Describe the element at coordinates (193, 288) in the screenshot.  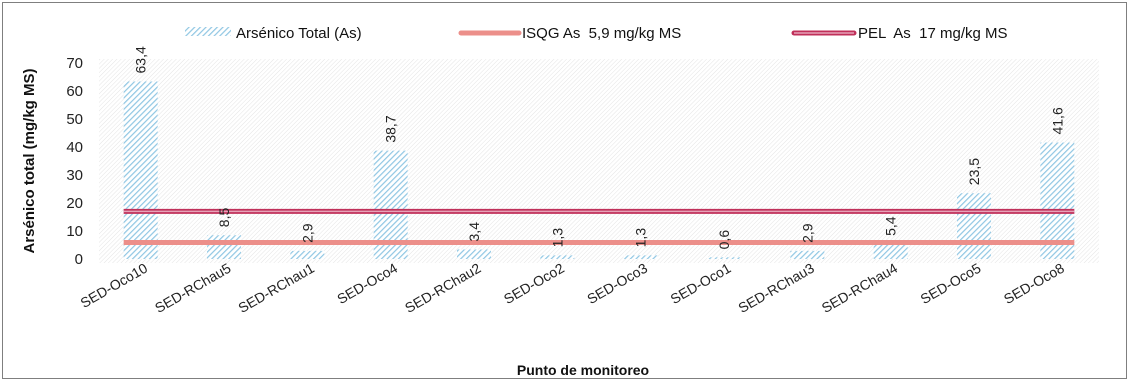
I see `x-tick-label: SED-RChau5` at that location.